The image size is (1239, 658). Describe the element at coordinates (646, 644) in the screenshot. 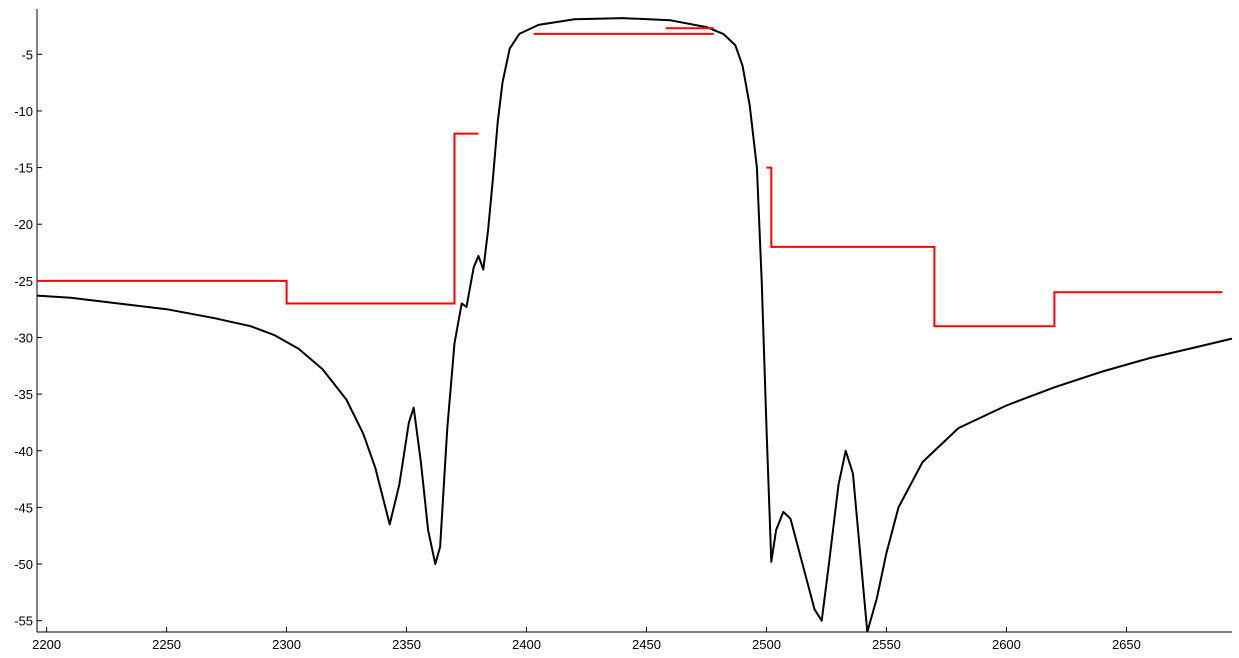

I see `x-tick-label: 2450` at that location.